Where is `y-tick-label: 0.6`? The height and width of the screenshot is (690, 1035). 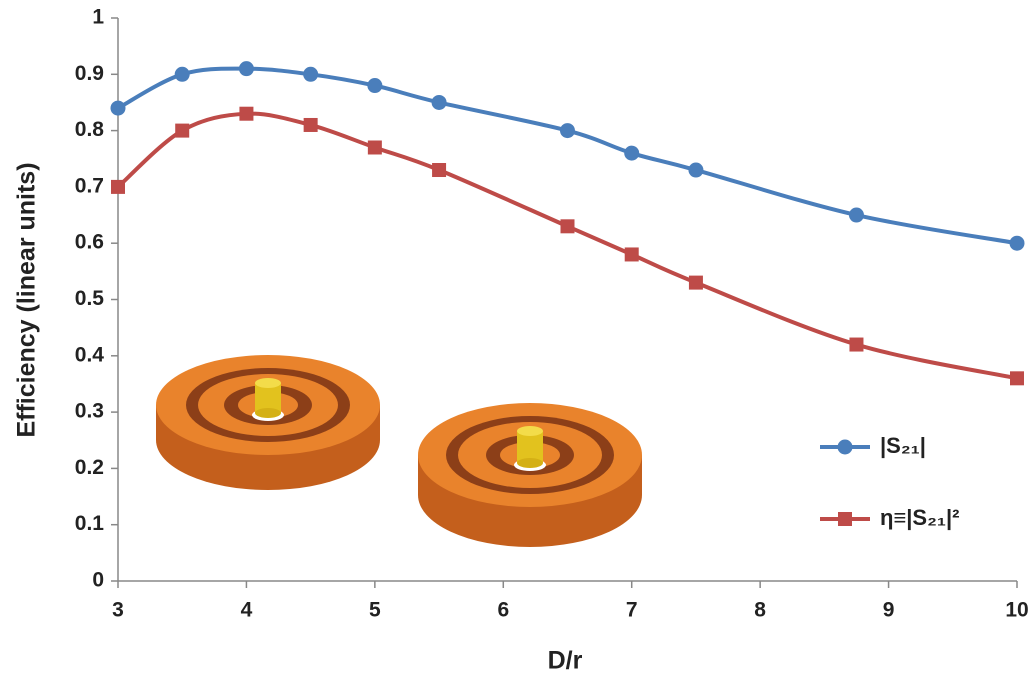 y-tick-label: 0.6 is located at coordinates (89, 242).